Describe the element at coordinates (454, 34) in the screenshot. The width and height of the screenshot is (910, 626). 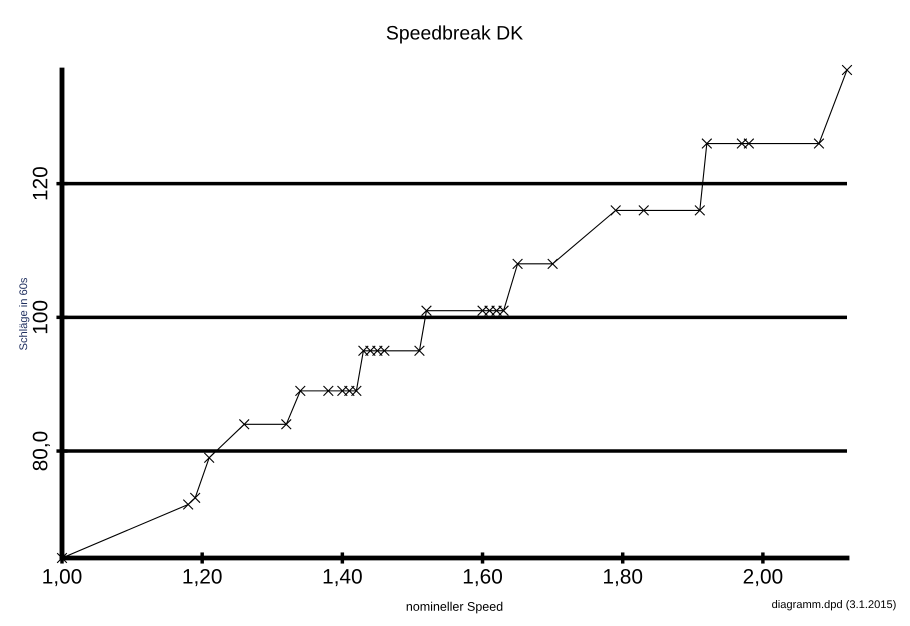
I see `chart-title: Speedbreak DK` at that location.